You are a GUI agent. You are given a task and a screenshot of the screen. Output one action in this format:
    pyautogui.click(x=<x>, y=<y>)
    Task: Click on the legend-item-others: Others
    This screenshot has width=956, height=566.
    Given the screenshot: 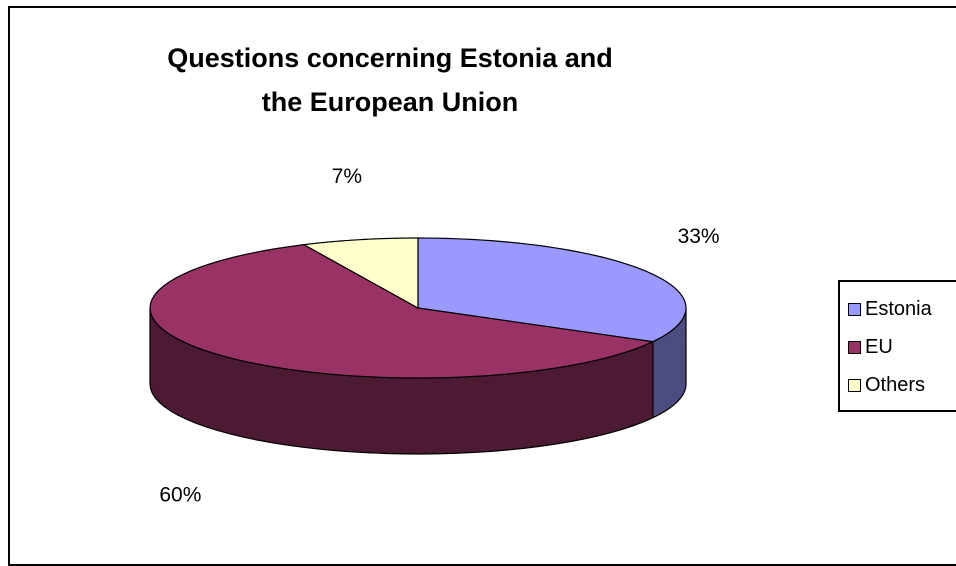 What is the action you would take?
    pyautogui.click(x=886, y=385)
    